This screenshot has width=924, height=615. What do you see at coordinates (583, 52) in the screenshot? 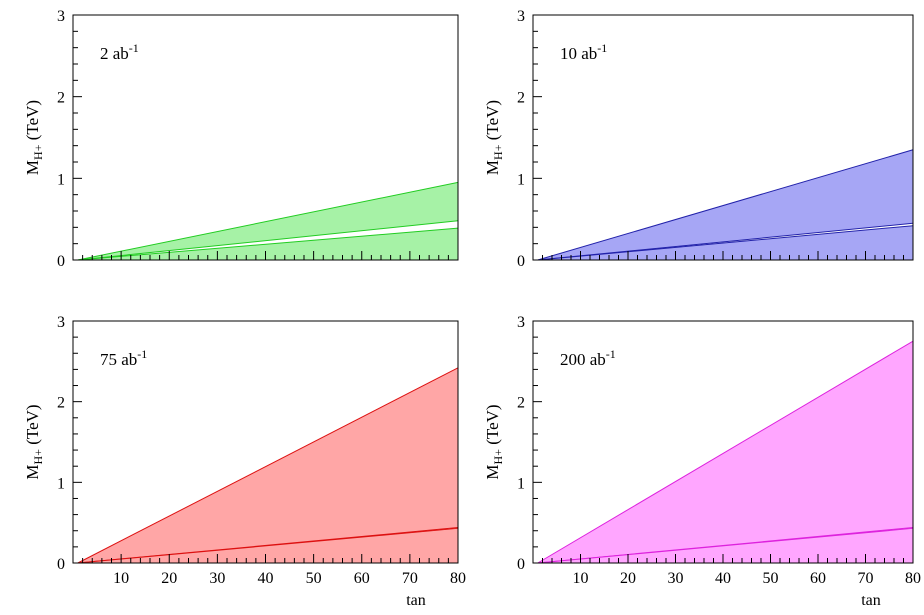
I see `luminosity-annotation: 10 ab-1` at bounding box center [583, 52].